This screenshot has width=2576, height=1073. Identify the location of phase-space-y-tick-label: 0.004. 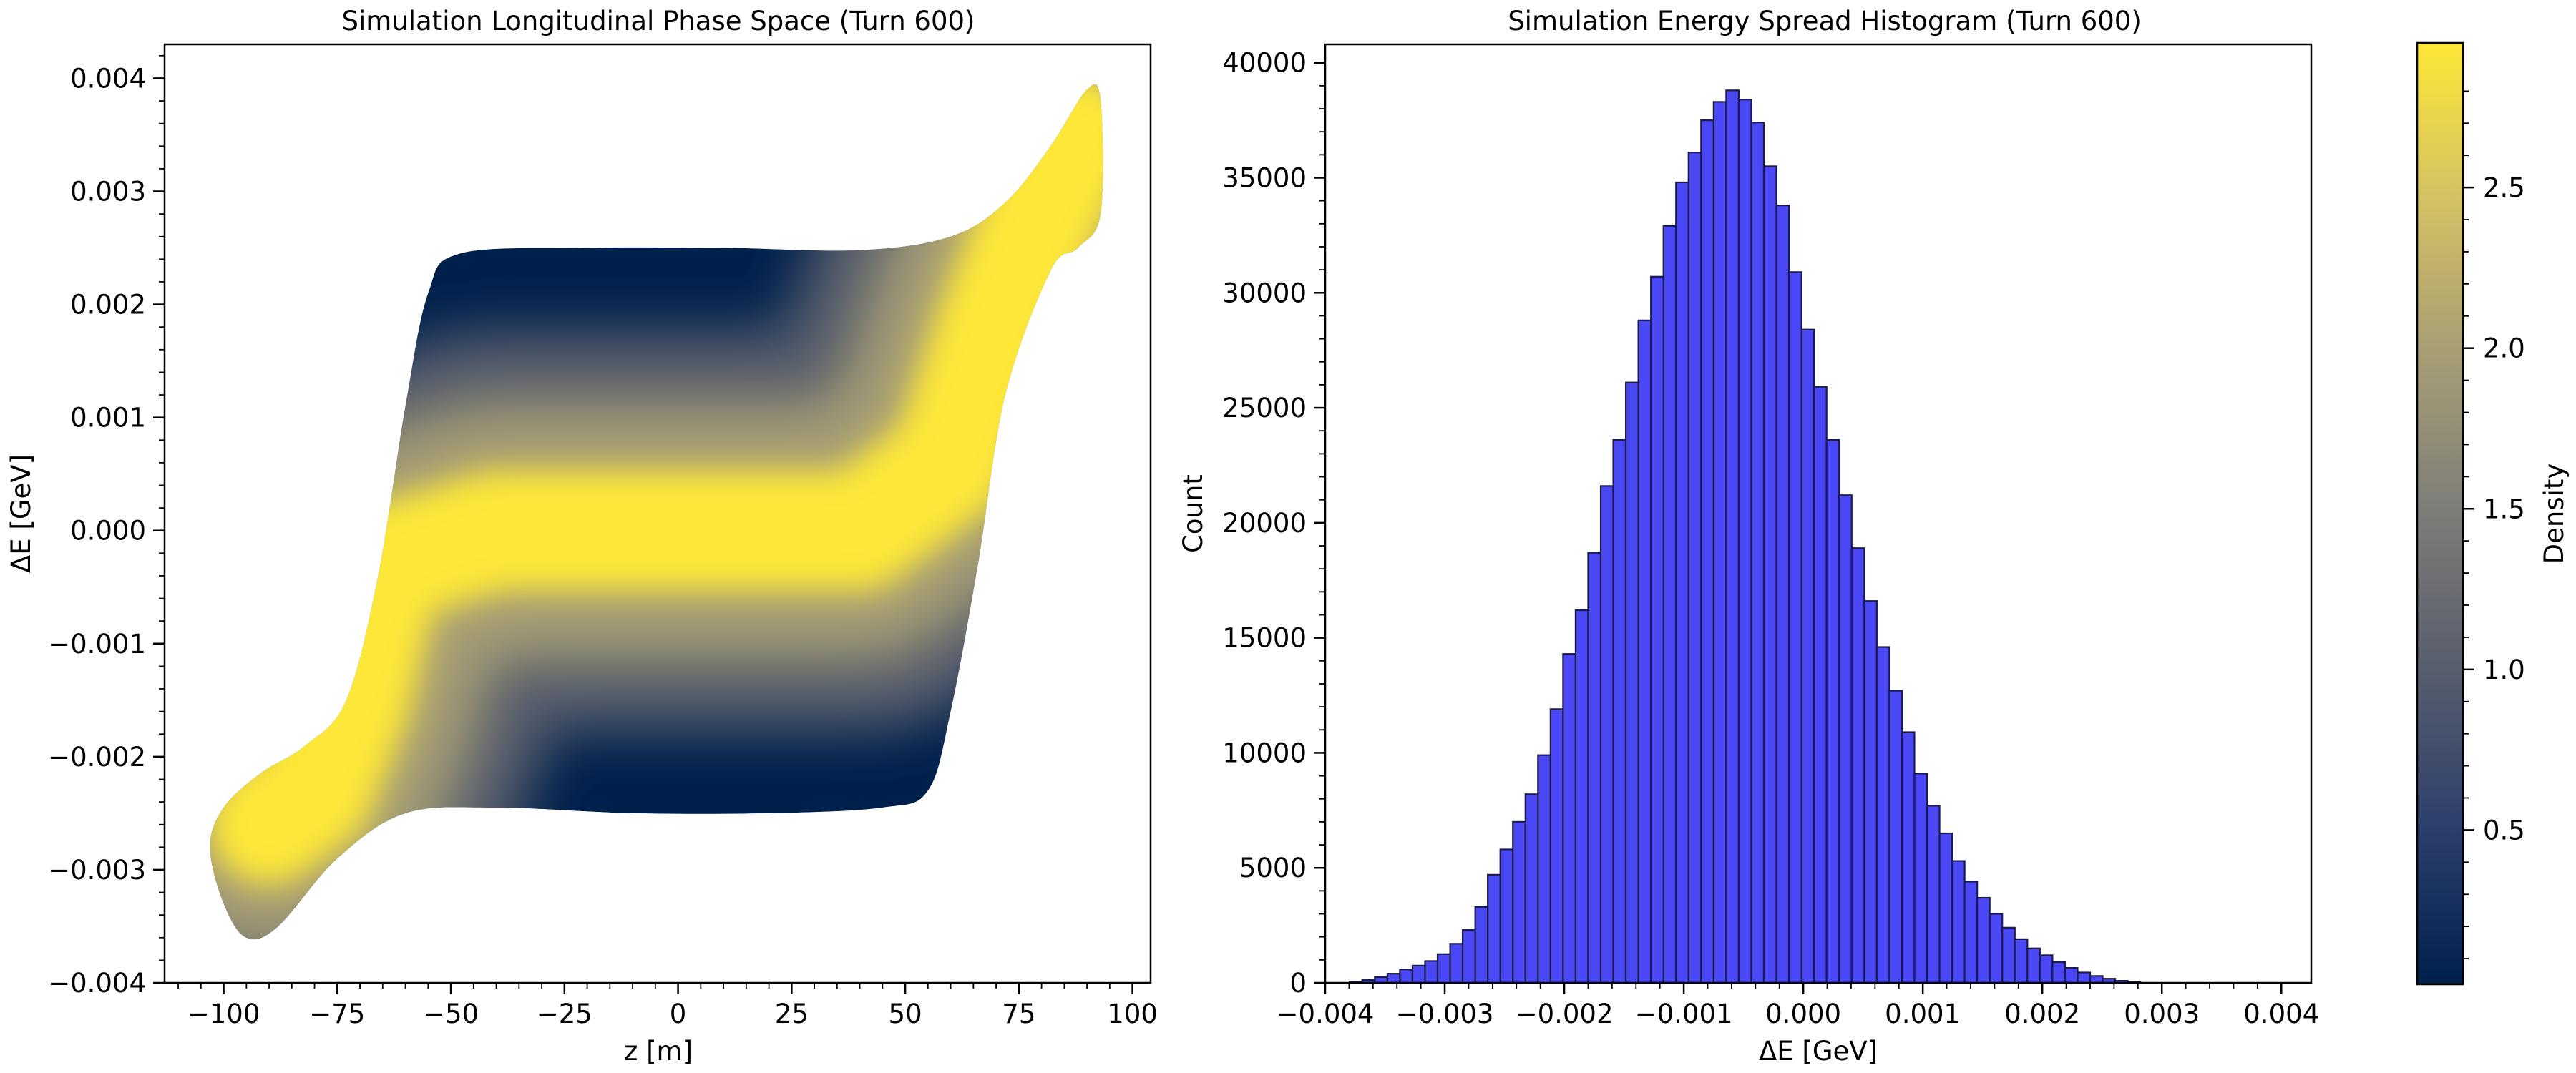
(108, 78).